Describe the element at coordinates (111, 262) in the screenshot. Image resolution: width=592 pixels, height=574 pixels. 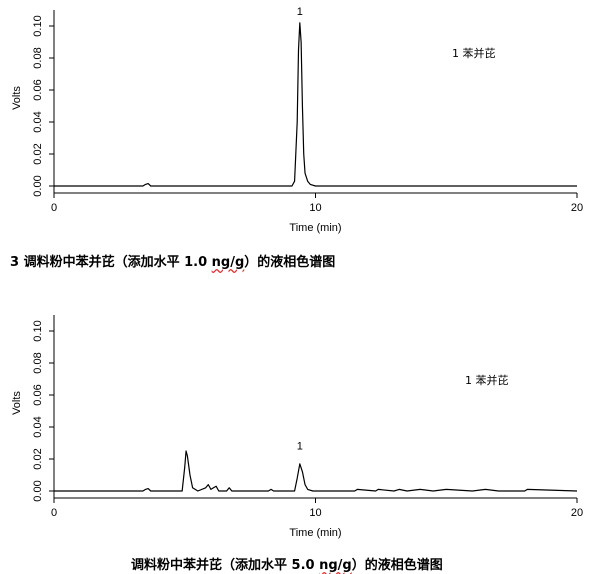
I see `caption-1-main: 3 调料粉中苯并芘（添加水平 1.0` at that location.